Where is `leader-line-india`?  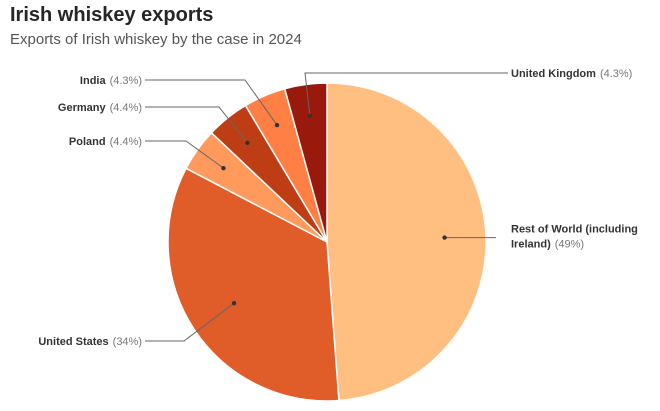 leader-line-india is located at coordinates (211, 102).